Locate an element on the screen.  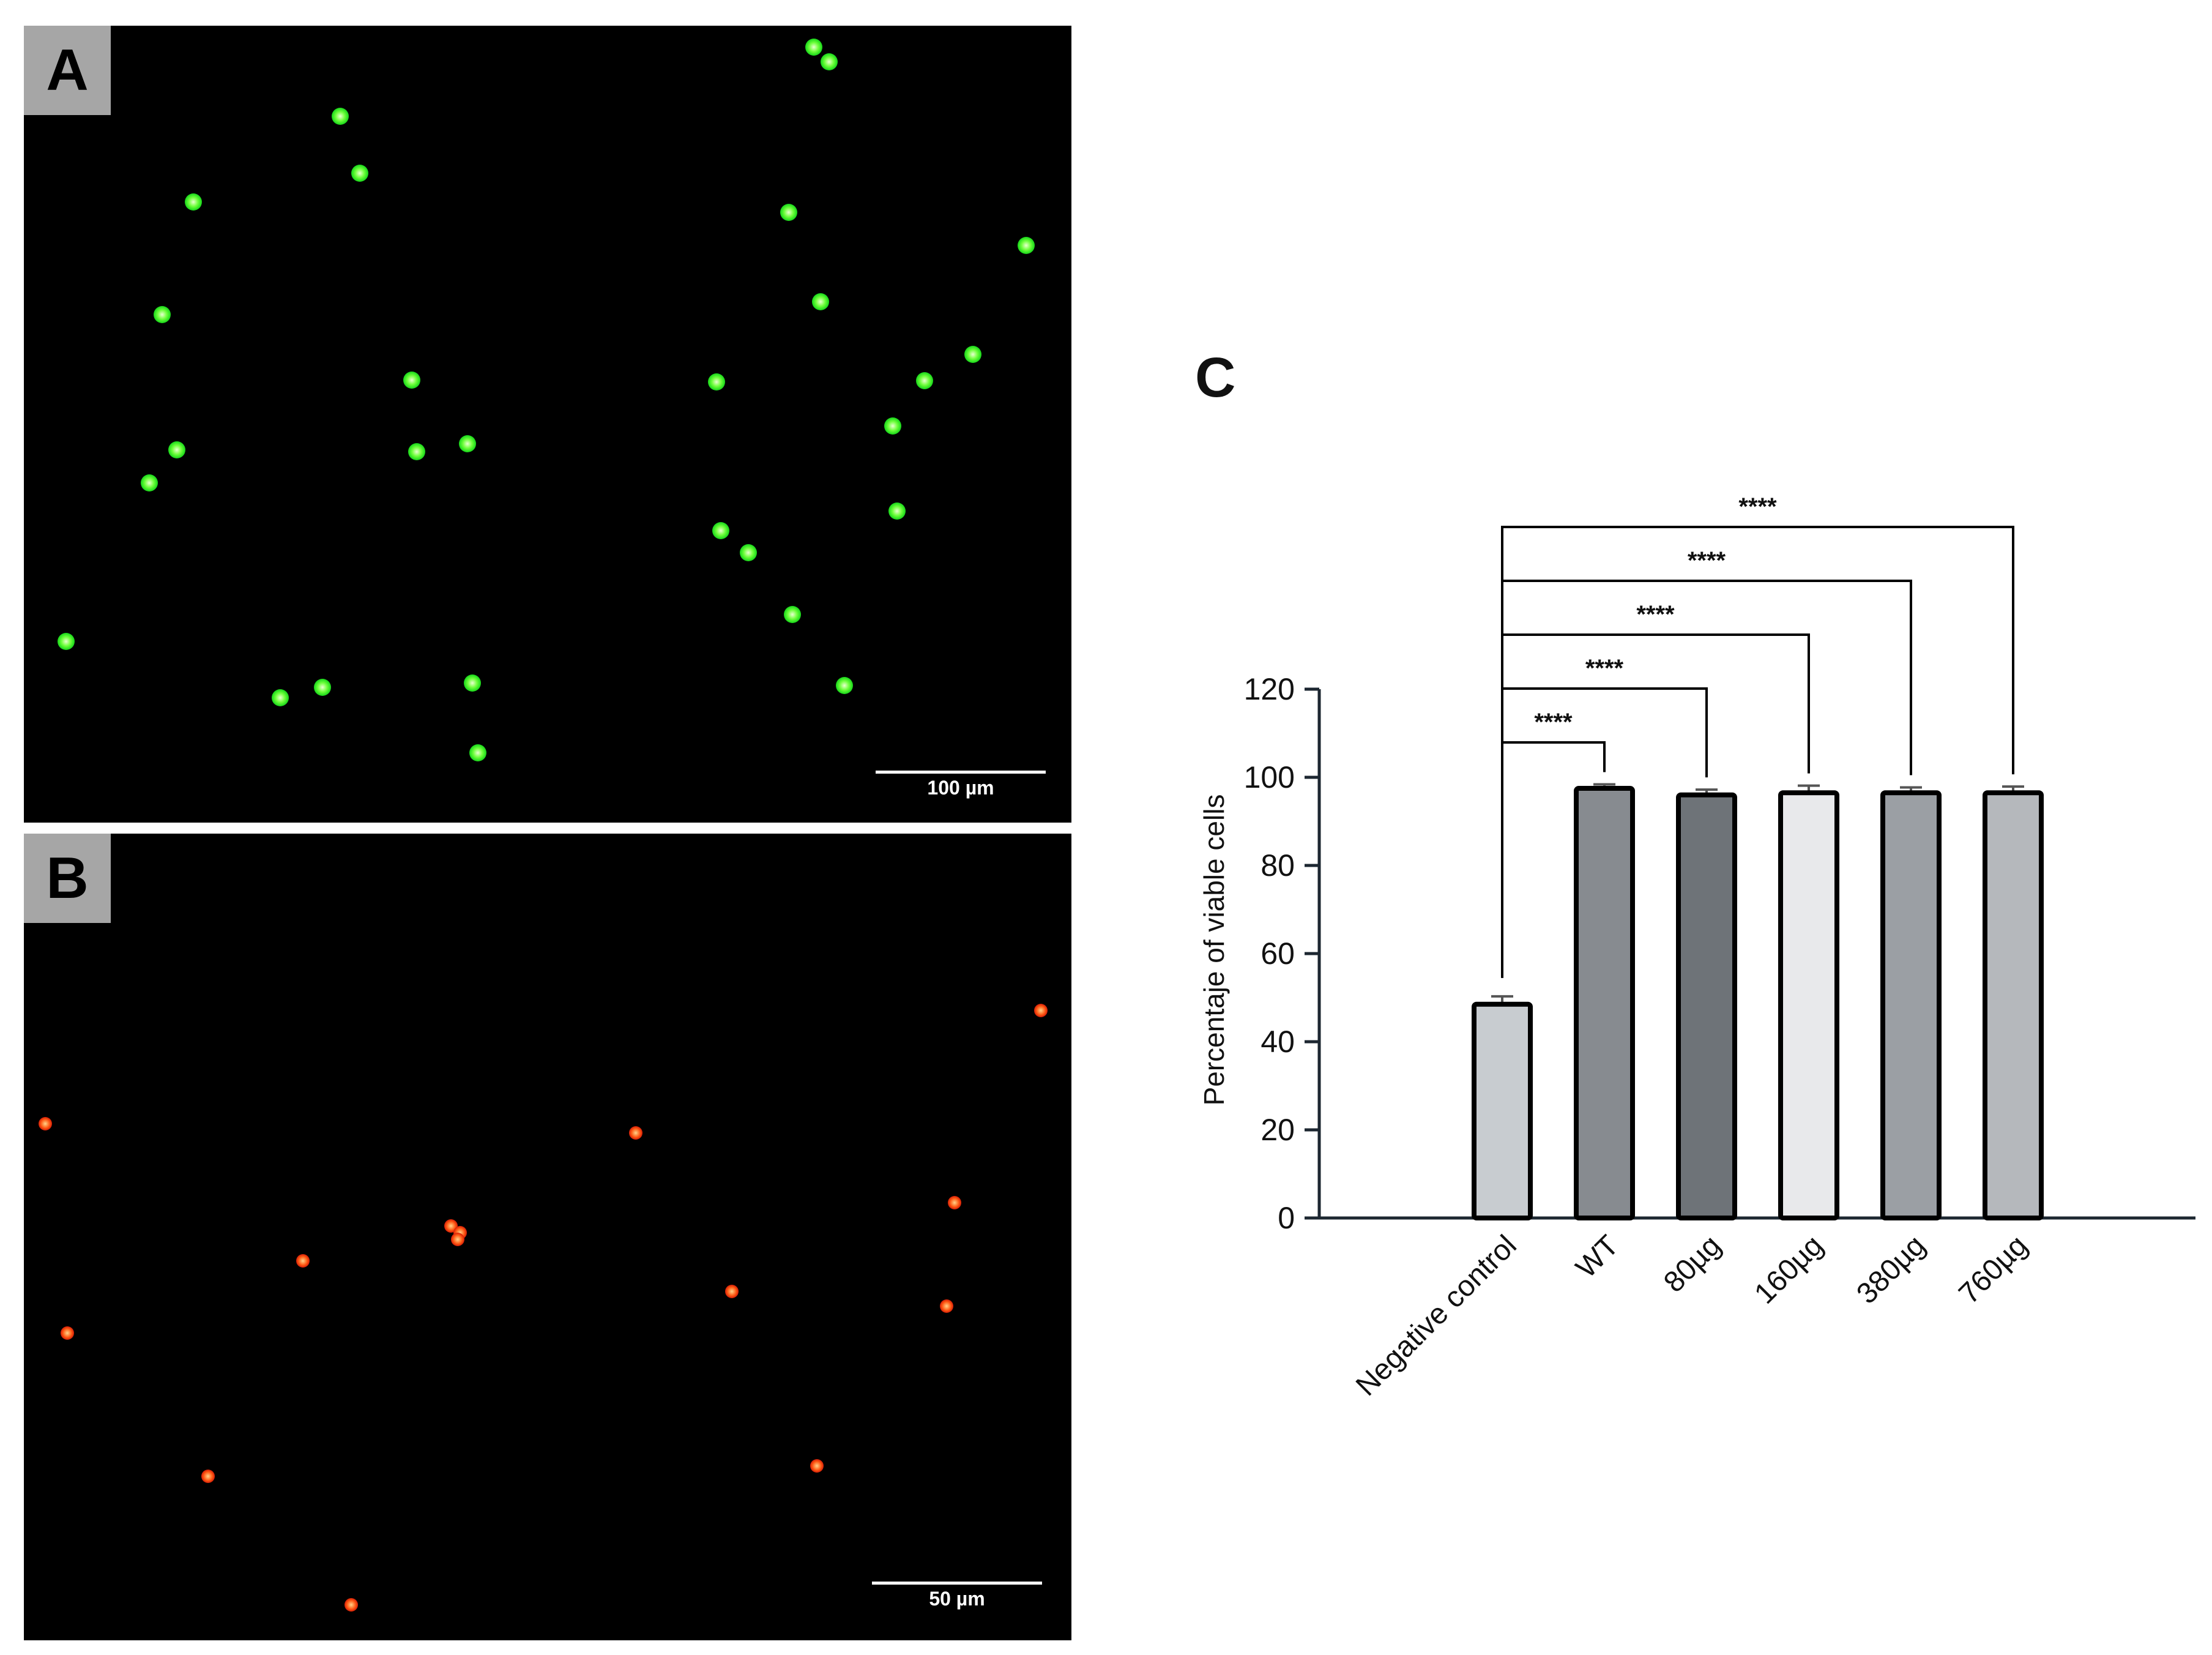
panel-label-a: A is located at coordinates (67, 70).